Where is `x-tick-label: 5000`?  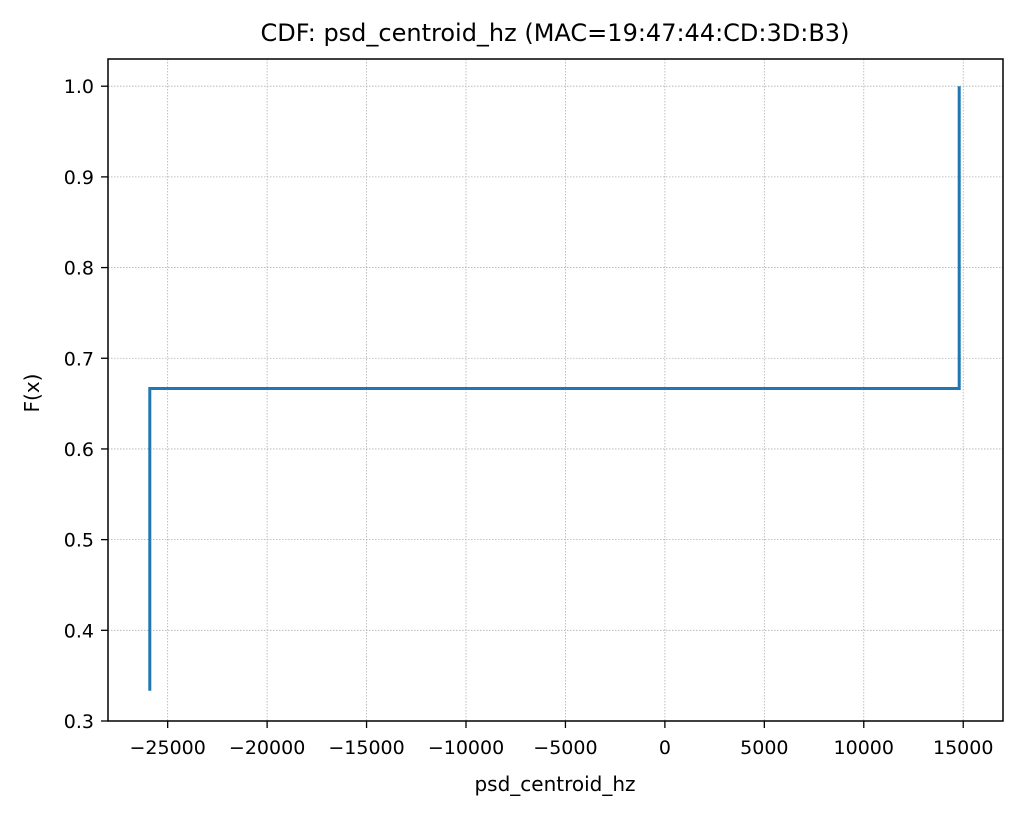
x-tick-label: 5000 is located at coordinates (764, 748).